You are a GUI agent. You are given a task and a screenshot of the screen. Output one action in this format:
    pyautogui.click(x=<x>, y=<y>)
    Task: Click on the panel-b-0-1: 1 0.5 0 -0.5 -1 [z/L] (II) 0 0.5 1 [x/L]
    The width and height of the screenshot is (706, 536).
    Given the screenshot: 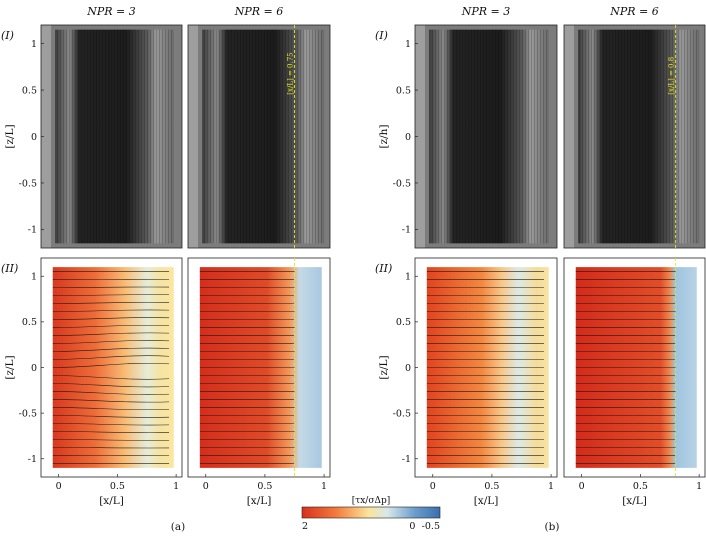 What is the action you would take?
    pyautogui.click(x=466, y=382)
    